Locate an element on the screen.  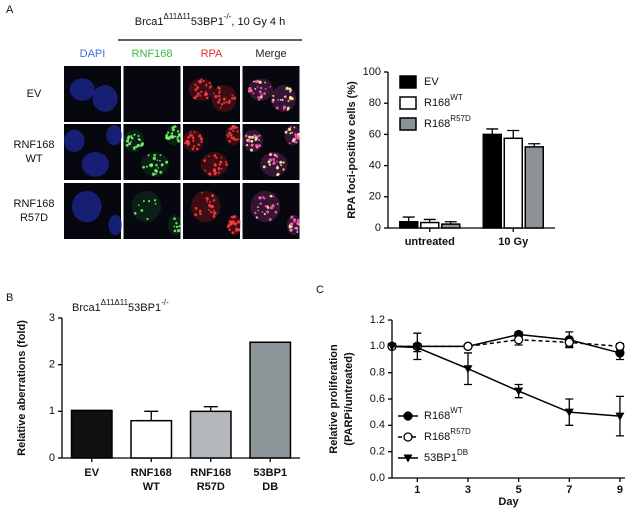
x-tick-label: 7 is located at coordinates (569, 490).